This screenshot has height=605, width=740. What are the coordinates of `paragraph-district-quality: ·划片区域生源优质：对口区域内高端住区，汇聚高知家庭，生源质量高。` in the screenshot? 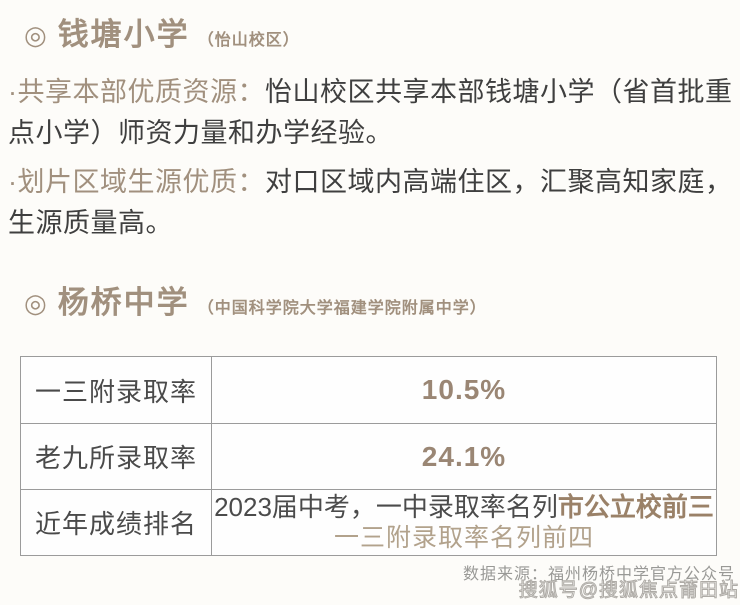 It's located at (371, 203).